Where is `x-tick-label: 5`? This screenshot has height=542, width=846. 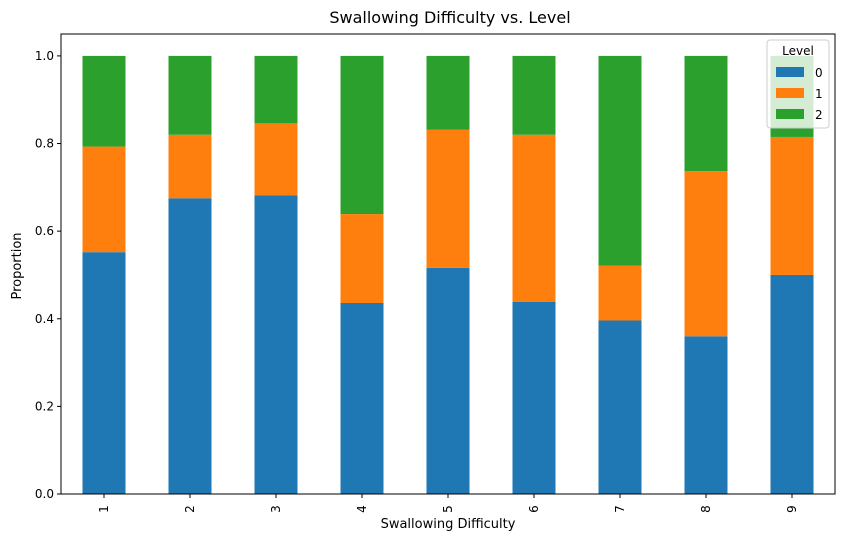 x-tick-label: 5 is located at coordinates (448, 509).